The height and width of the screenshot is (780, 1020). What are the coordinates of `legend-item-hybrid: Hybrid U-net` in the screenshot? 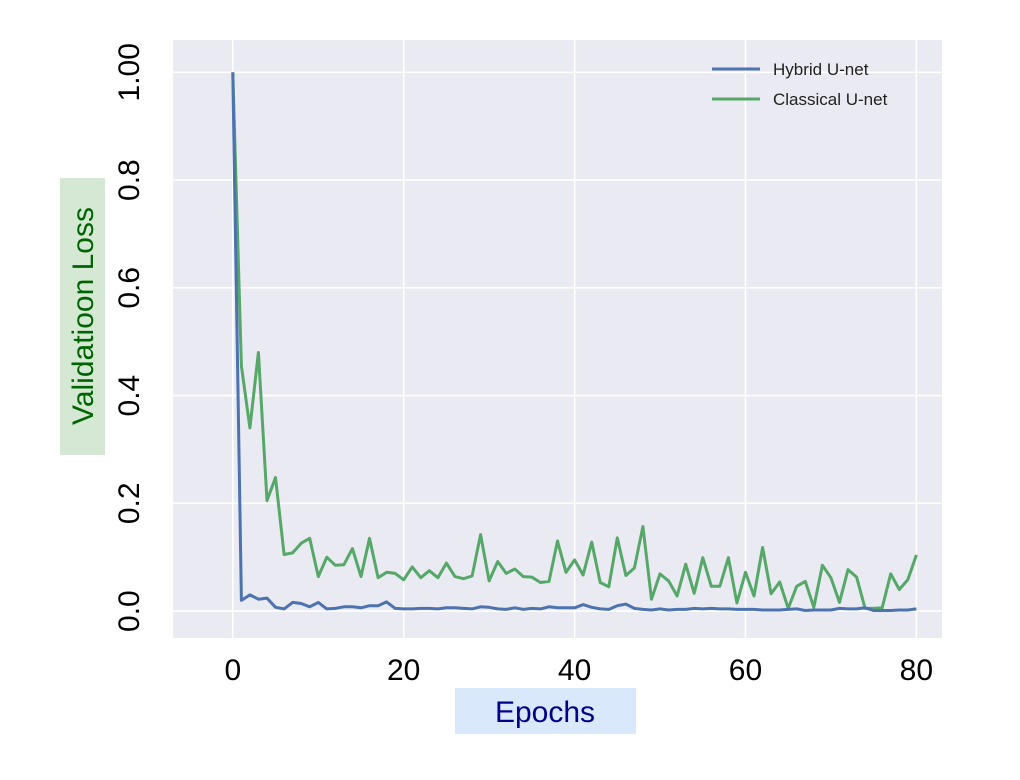 It's located at (790, 69).